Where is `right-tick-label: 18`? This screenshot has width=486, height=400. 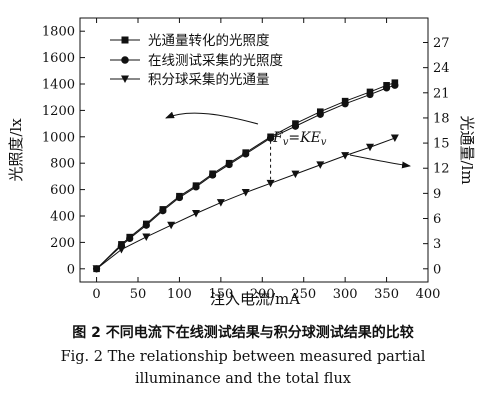 right-tick-label: 18 is located at coordinates (441, 118).